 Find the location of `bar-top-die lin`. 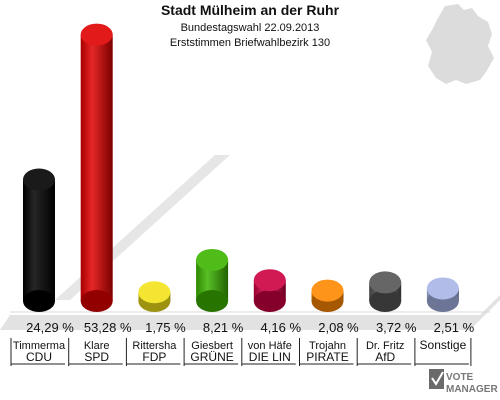

bar-top-die lin is located at coordinates (269, 280).